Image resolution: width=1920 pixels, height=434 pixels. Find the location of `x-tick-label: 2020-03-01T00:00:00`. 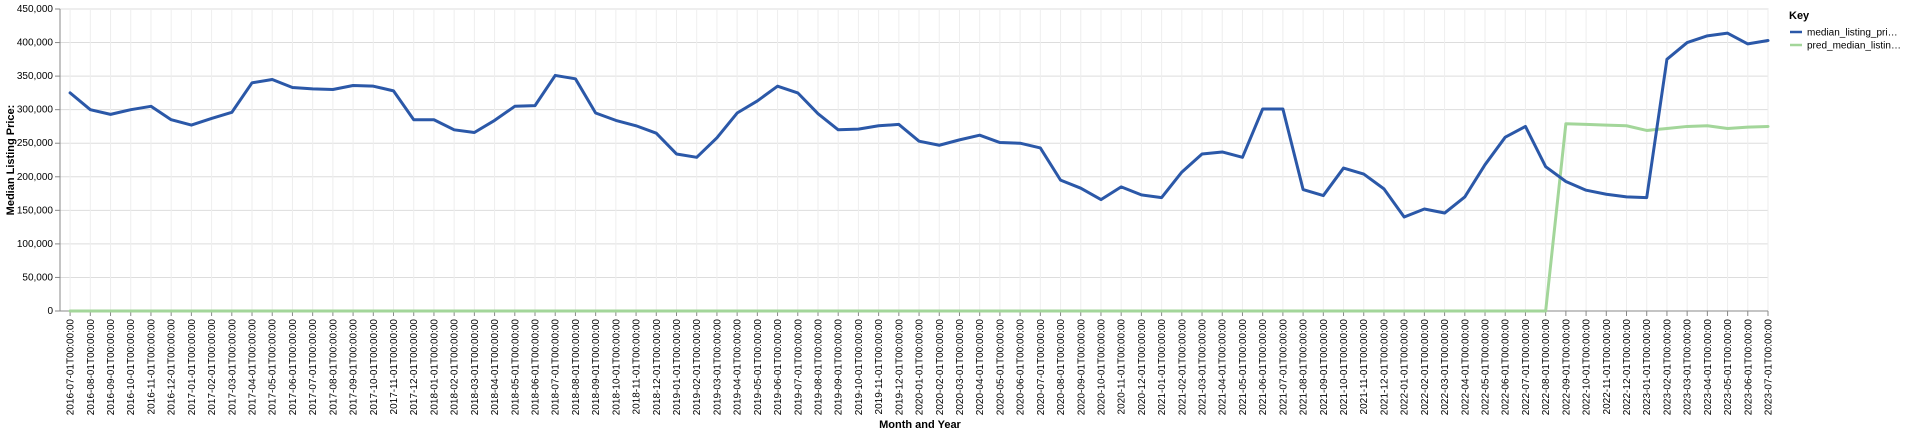

x-tick-label: 2020-03-01T00:00:00 is located at coordinates (960, 367).